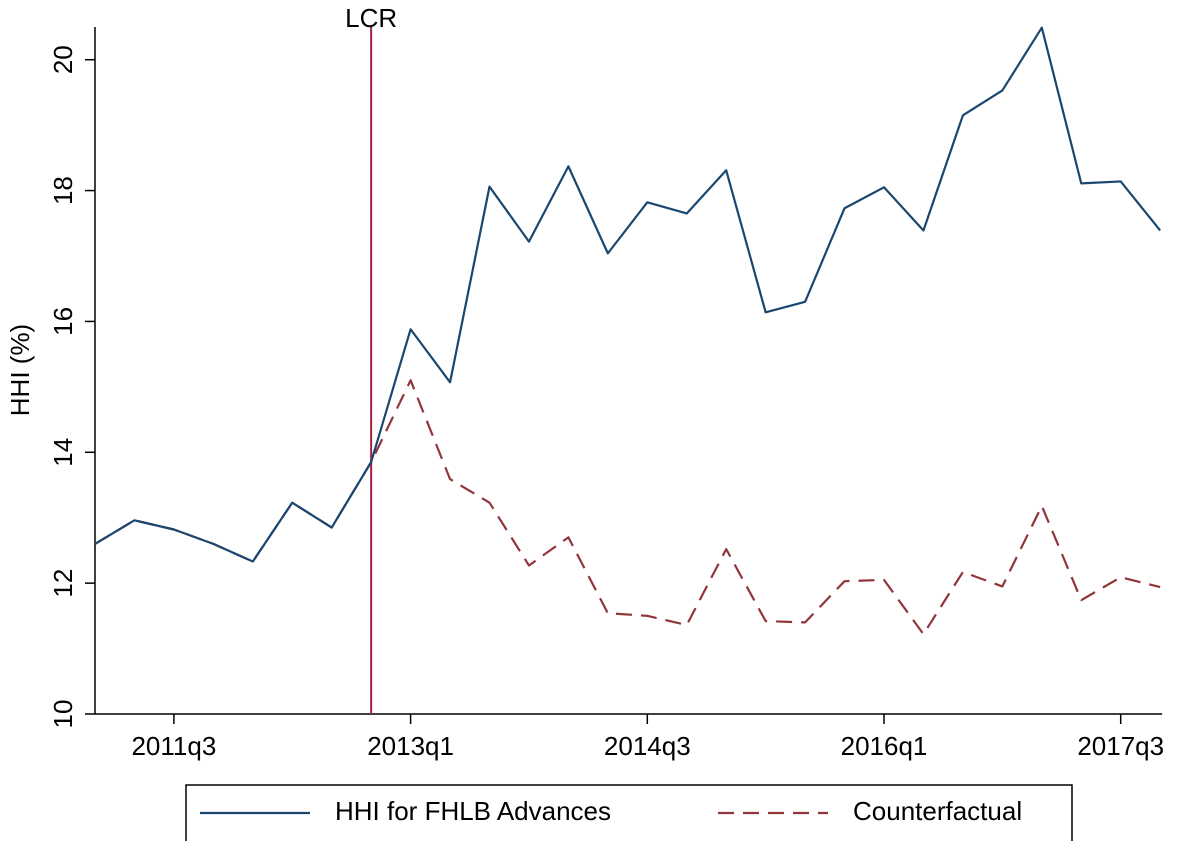 The width and height of the screenshot is (1185, 846). What do you see at coordinates (647, 746) in the screenshot?
I see `x-tick-label: 2014q3` at bounding box center [647, 746].